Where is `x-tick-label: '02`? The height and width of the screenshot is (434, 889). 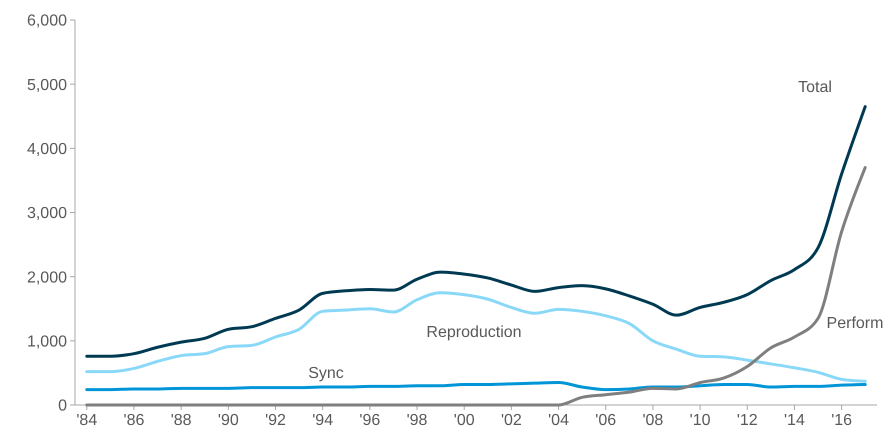
x-tick-label: '02 is located at coordinates (511, 420).